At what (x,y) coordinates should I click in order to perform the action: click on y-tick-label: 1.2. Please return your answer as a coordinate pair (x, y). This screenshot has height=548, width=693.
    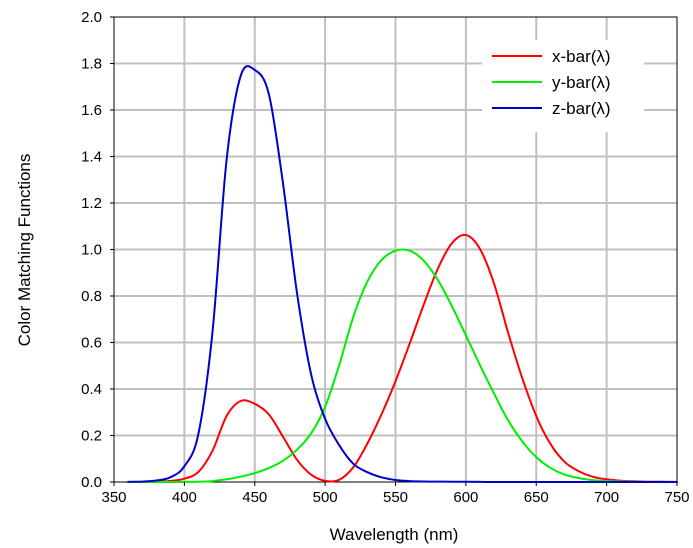
    Looking at the image, I should click on (91, 203).